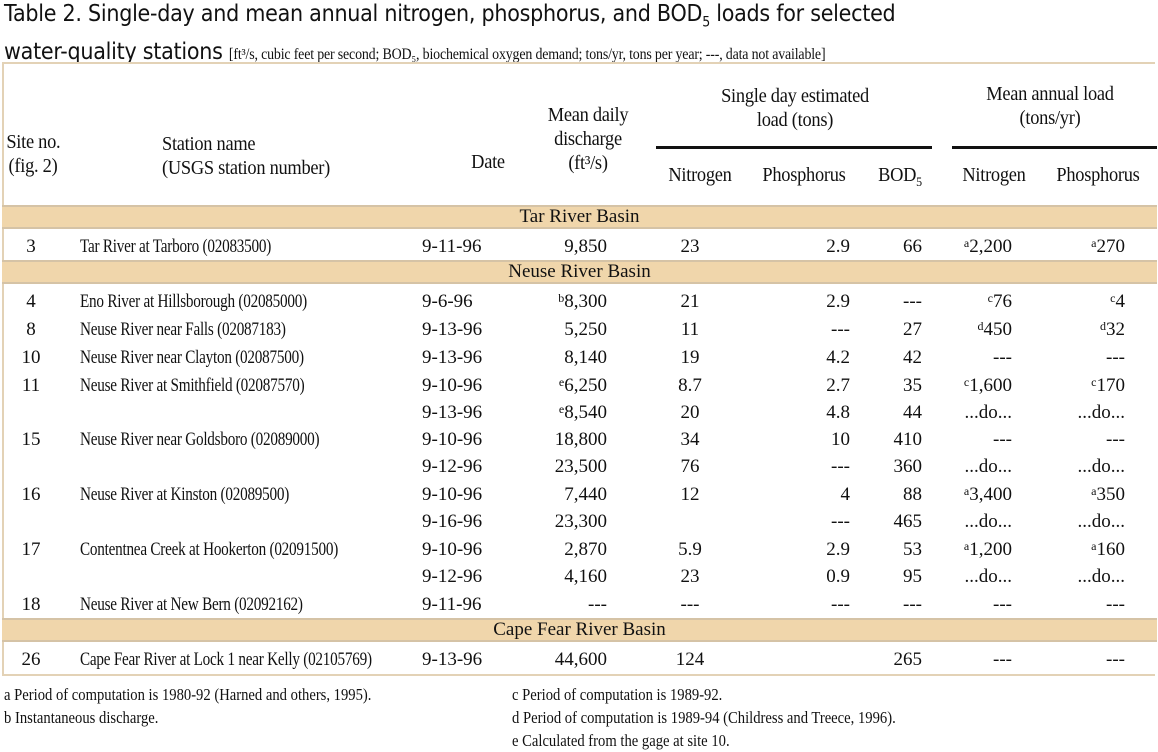 Image resolution: width=1158 pixels, height=752 pixels. Describe the element at coordinates (690, 549) in the screenshot. I see `cell-nitrogen: 5.9` at that location.